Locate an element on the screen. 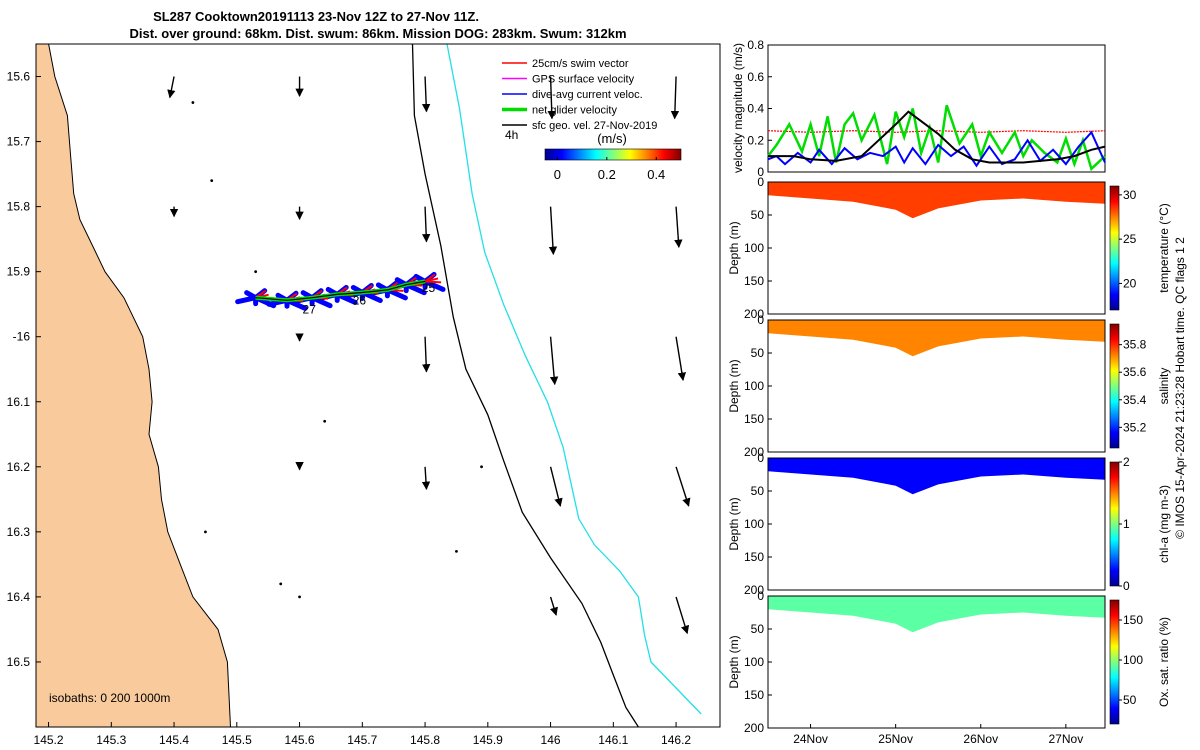 The width and height of the screenshot is (1200, 750). series-line-current is located at coordinates (936, 149).